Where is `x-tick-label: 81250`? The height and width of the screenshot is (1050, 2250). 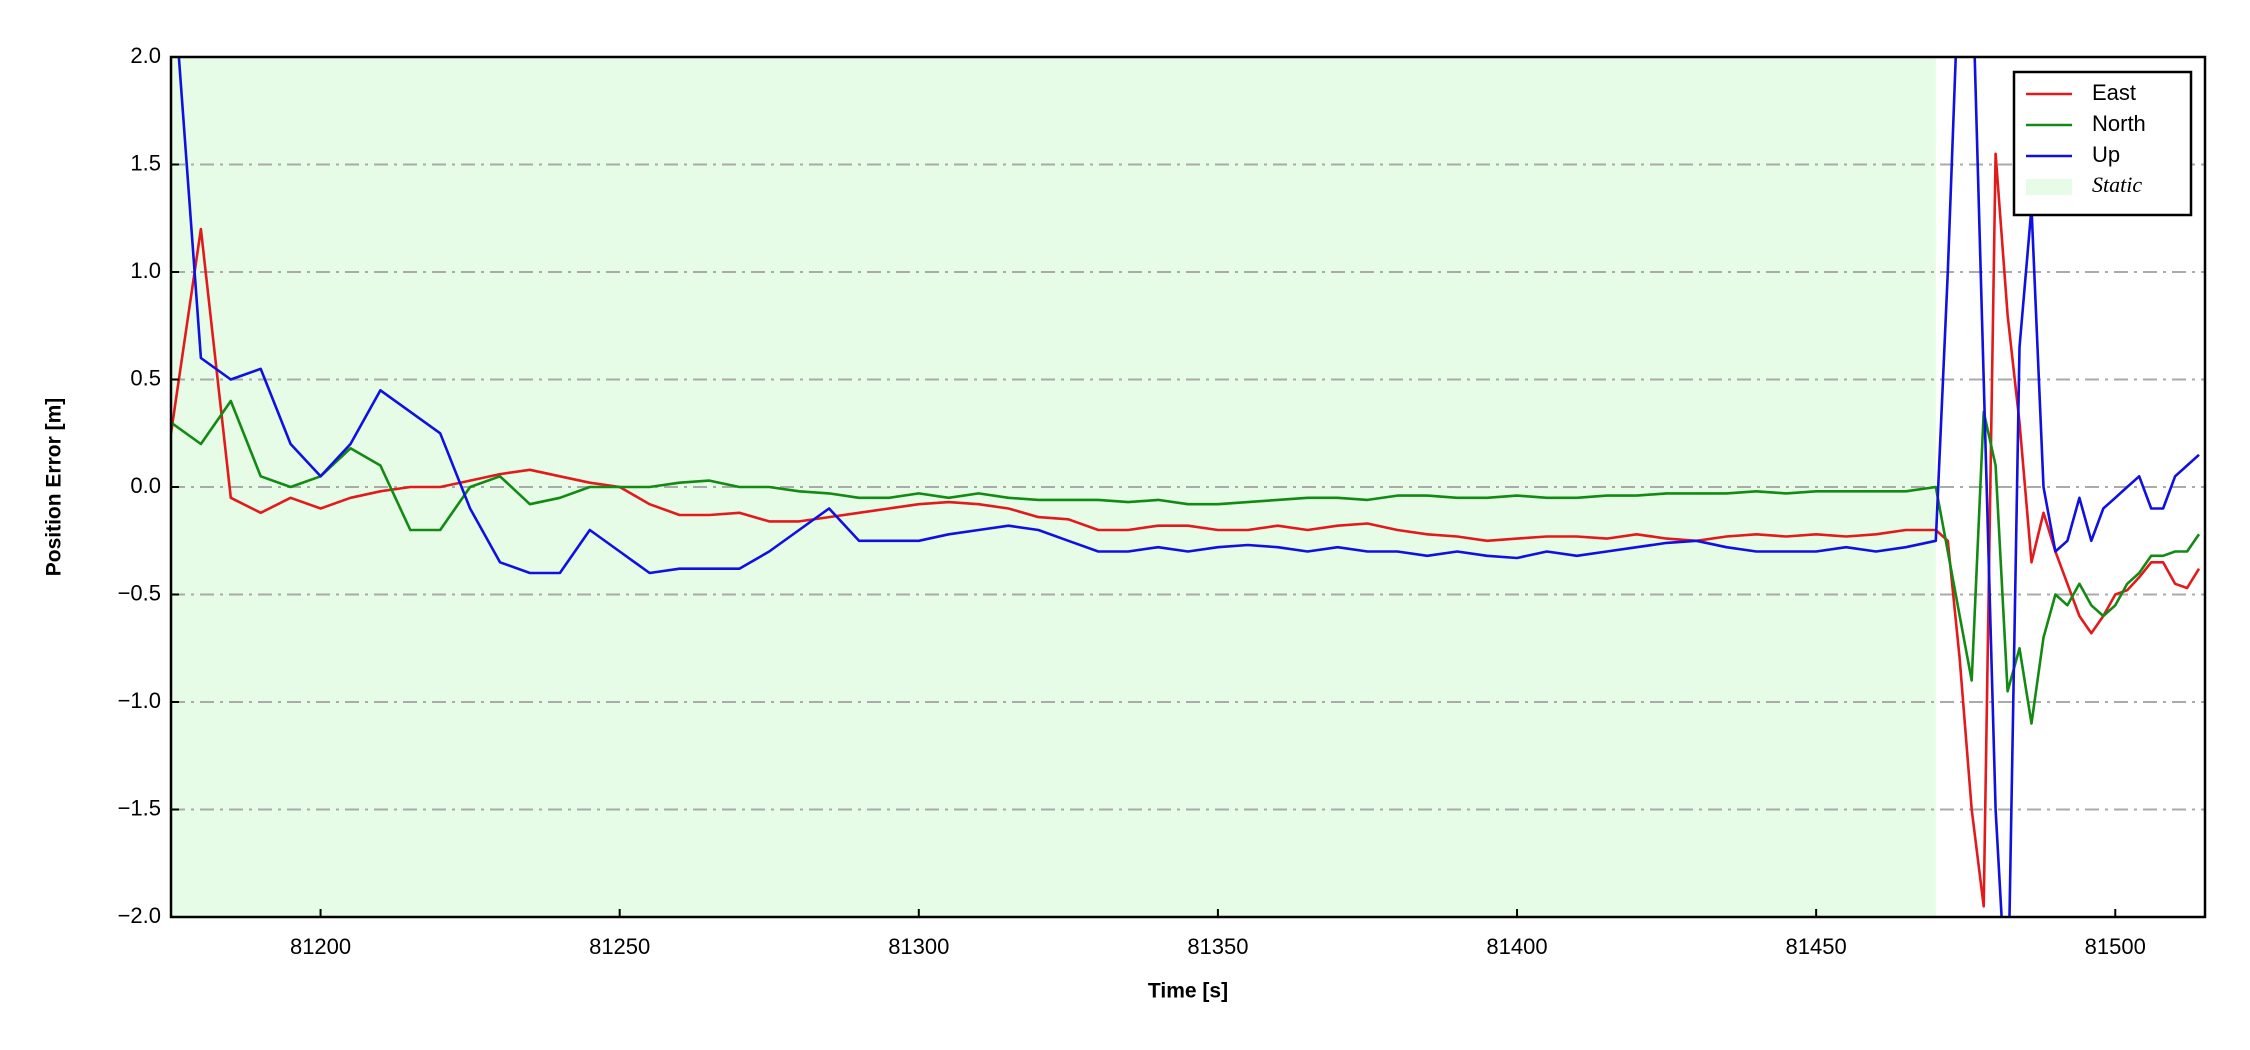
x-tick-label: 81250 is located at coordinates (619, 946).